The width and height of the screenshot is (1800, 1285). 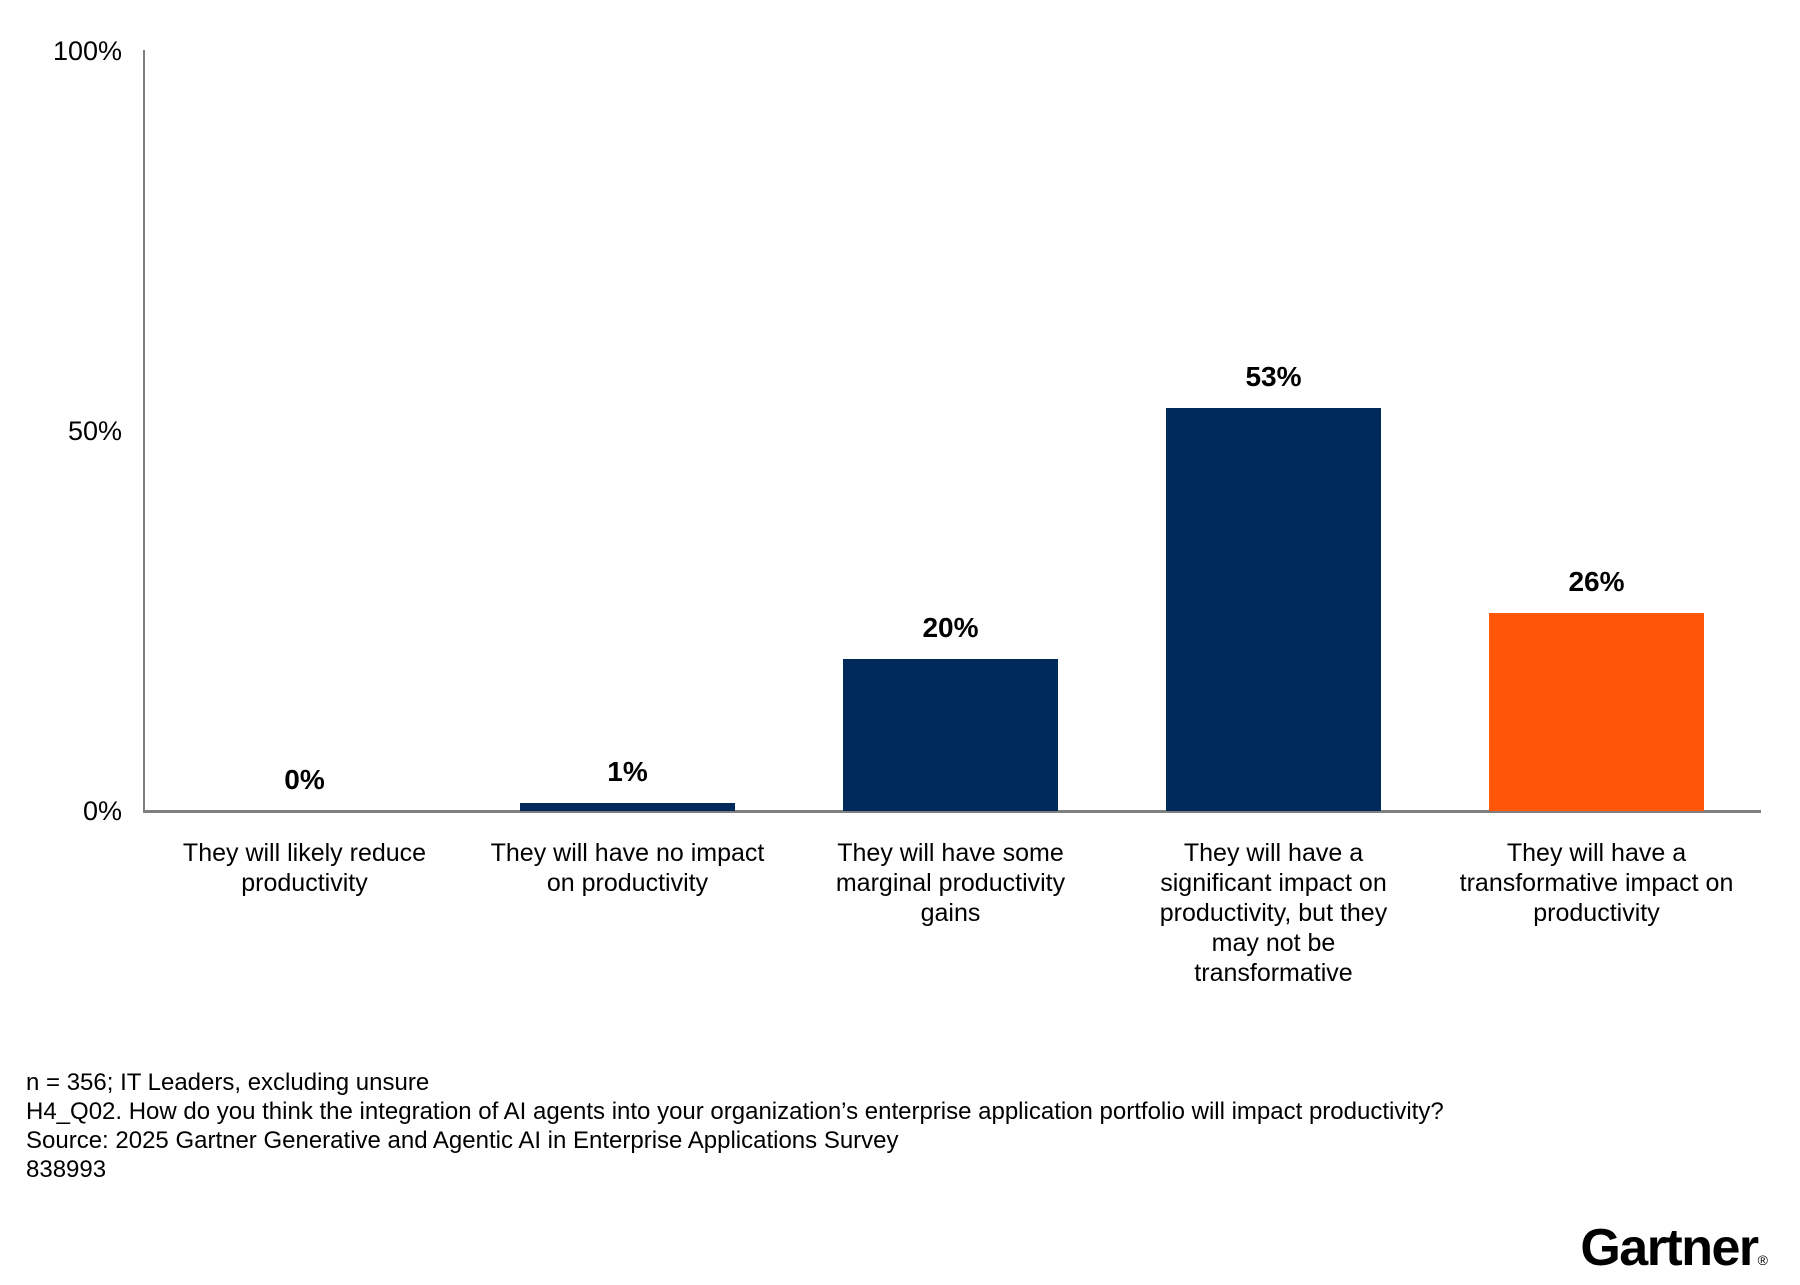 What do you see at coordinates (1273, 376) in the screenshot?
I see `bar-value-label: 53%` at bounding box center [1273, 376].